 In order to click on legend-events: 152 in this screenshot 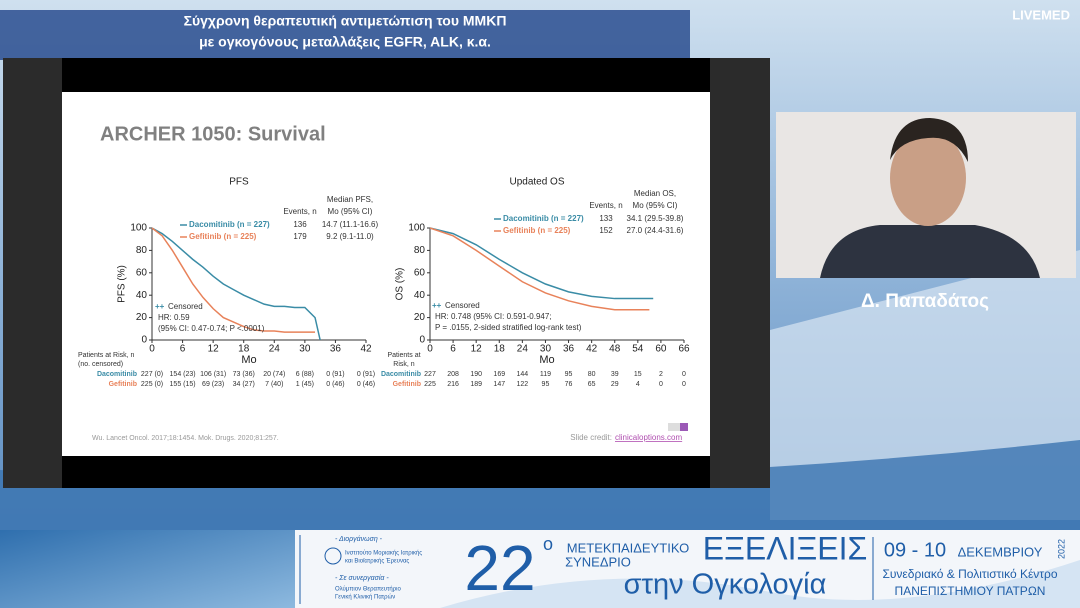, I will do `click(606, 230)`.